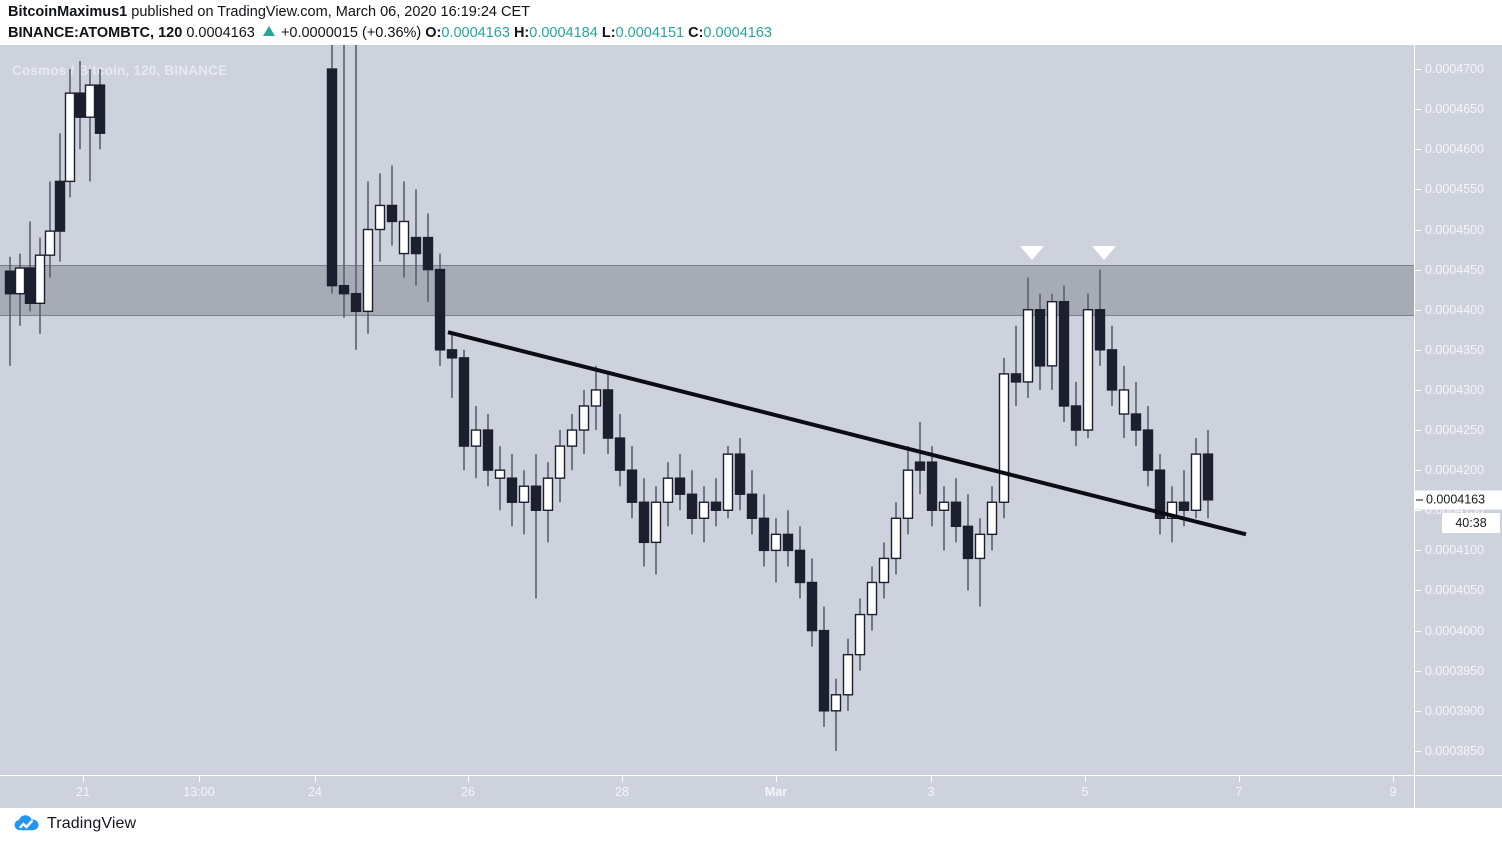 This screenshot has width=1502, height=844. I want to click on time-scale: 21 13:00 24 26 28 Mar 3 5 7 9, so click(751, 792).